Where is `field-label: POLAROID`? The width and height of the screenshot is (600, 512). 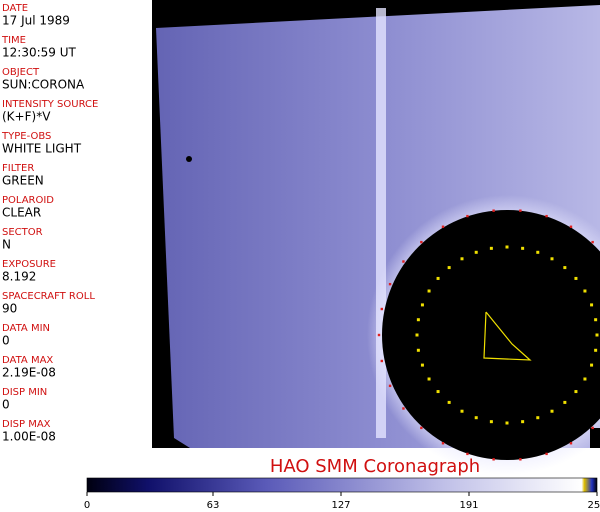 field-label: POLAROID is located at coordinates (28, 200).